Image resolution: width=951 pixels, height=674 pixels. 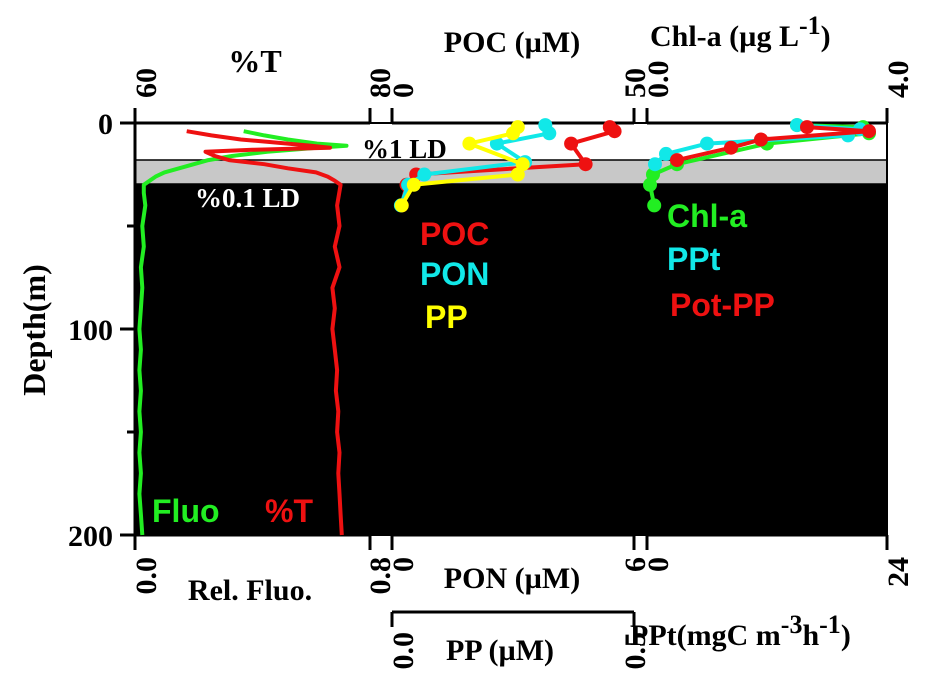 What do you see at coordinates (658, 564) in the screenshot?
I see `panel3-bottom-tick-0: 0` at bounding box center [658, 564].